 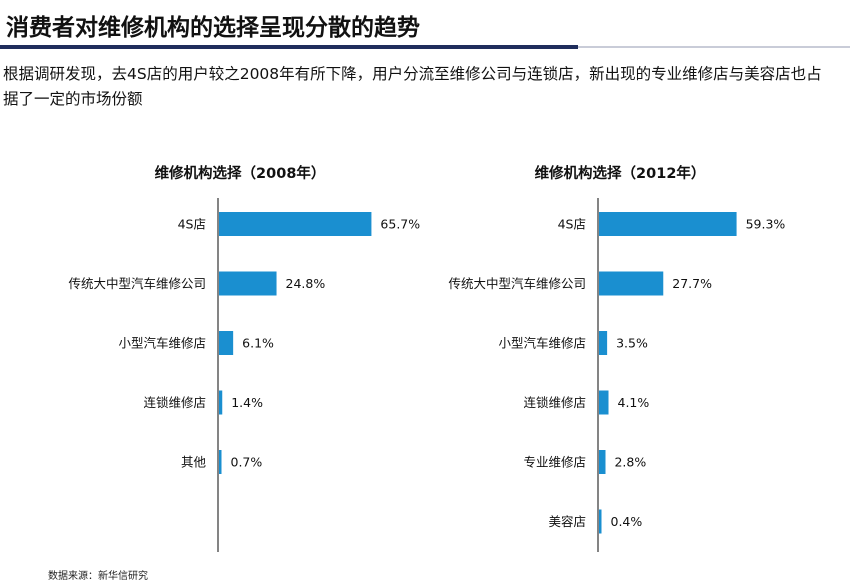 What do you see at coordinates (240, 173) in the screenshot?
I see `chart-title: 维修机构选择（2008年）` at bounding box center [240, 173].